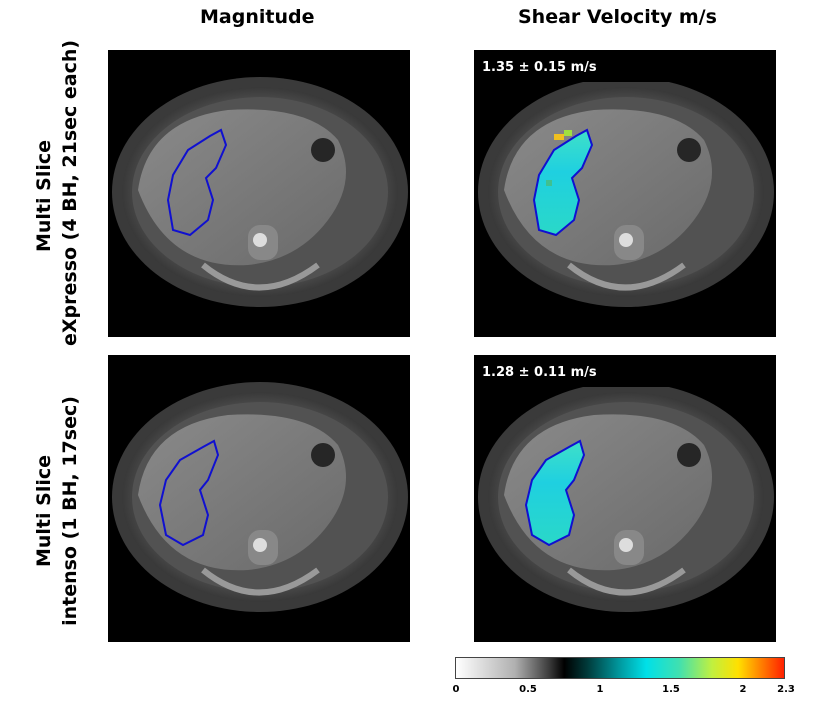 The height and width of the screenshot is (718, 814). I want to click on shear-velocity-column-title: Shear Velocity m/s, so click(617, 17).